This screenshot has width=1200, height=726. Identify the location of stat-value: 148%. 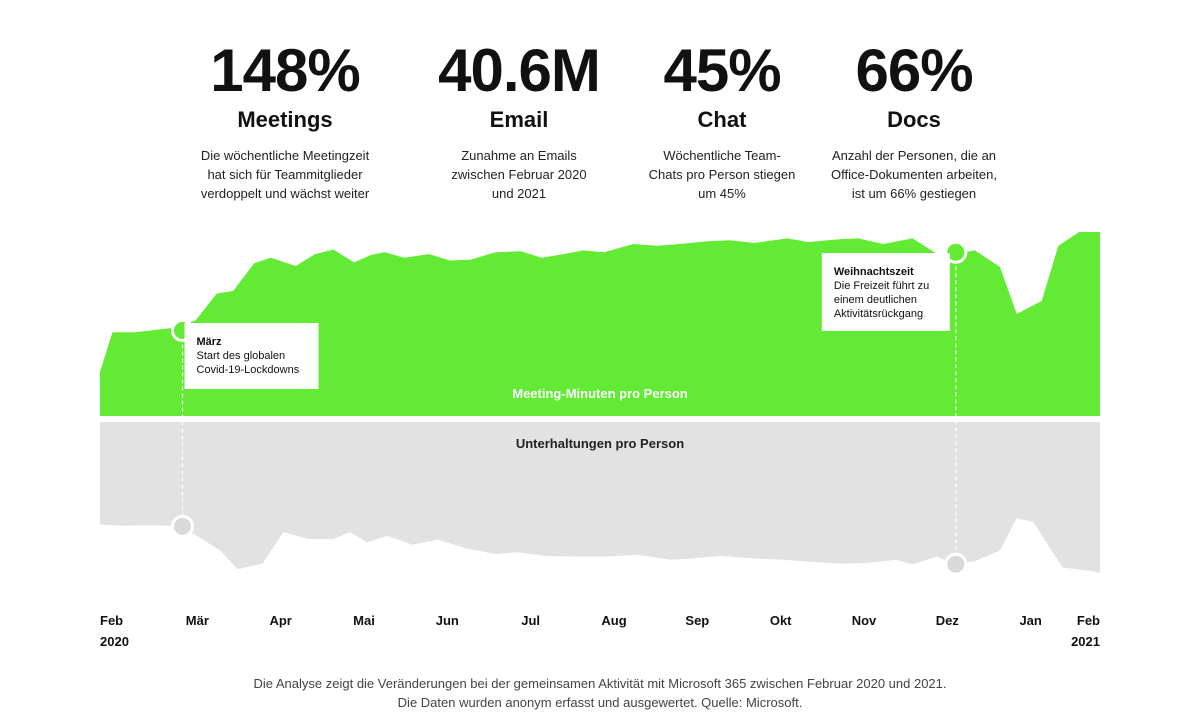
(285, 70).